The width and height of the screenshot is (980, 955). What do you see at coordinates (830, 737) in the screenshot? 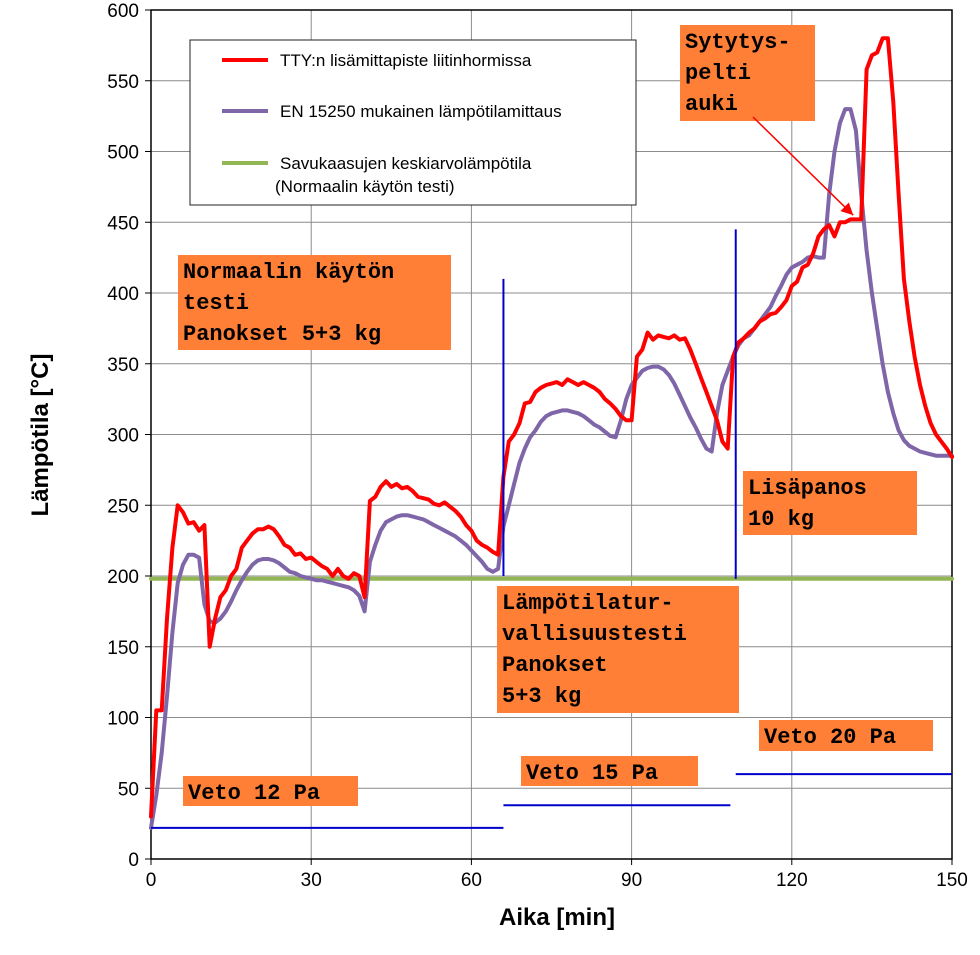
I see `annotation-text: Veto 20 Pa` at bounding box center [830, 737].